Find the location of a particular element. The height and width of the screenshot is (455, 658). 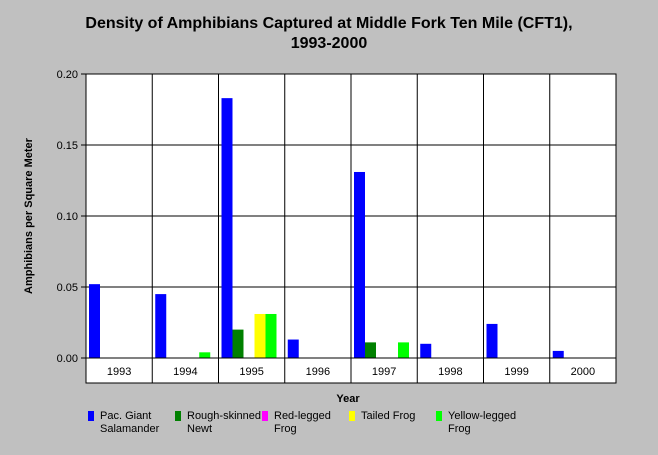

bar-pac-giant-salamander-1994 is located at coordinates (161, 326).